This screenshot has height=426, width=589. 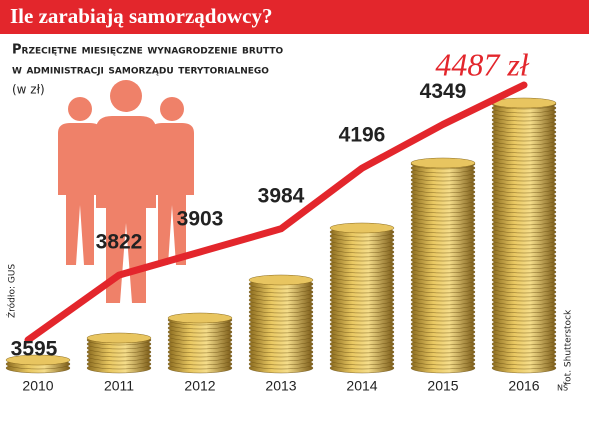 I want to click on source: Źródło: GUS, so click(x=12, y=291).